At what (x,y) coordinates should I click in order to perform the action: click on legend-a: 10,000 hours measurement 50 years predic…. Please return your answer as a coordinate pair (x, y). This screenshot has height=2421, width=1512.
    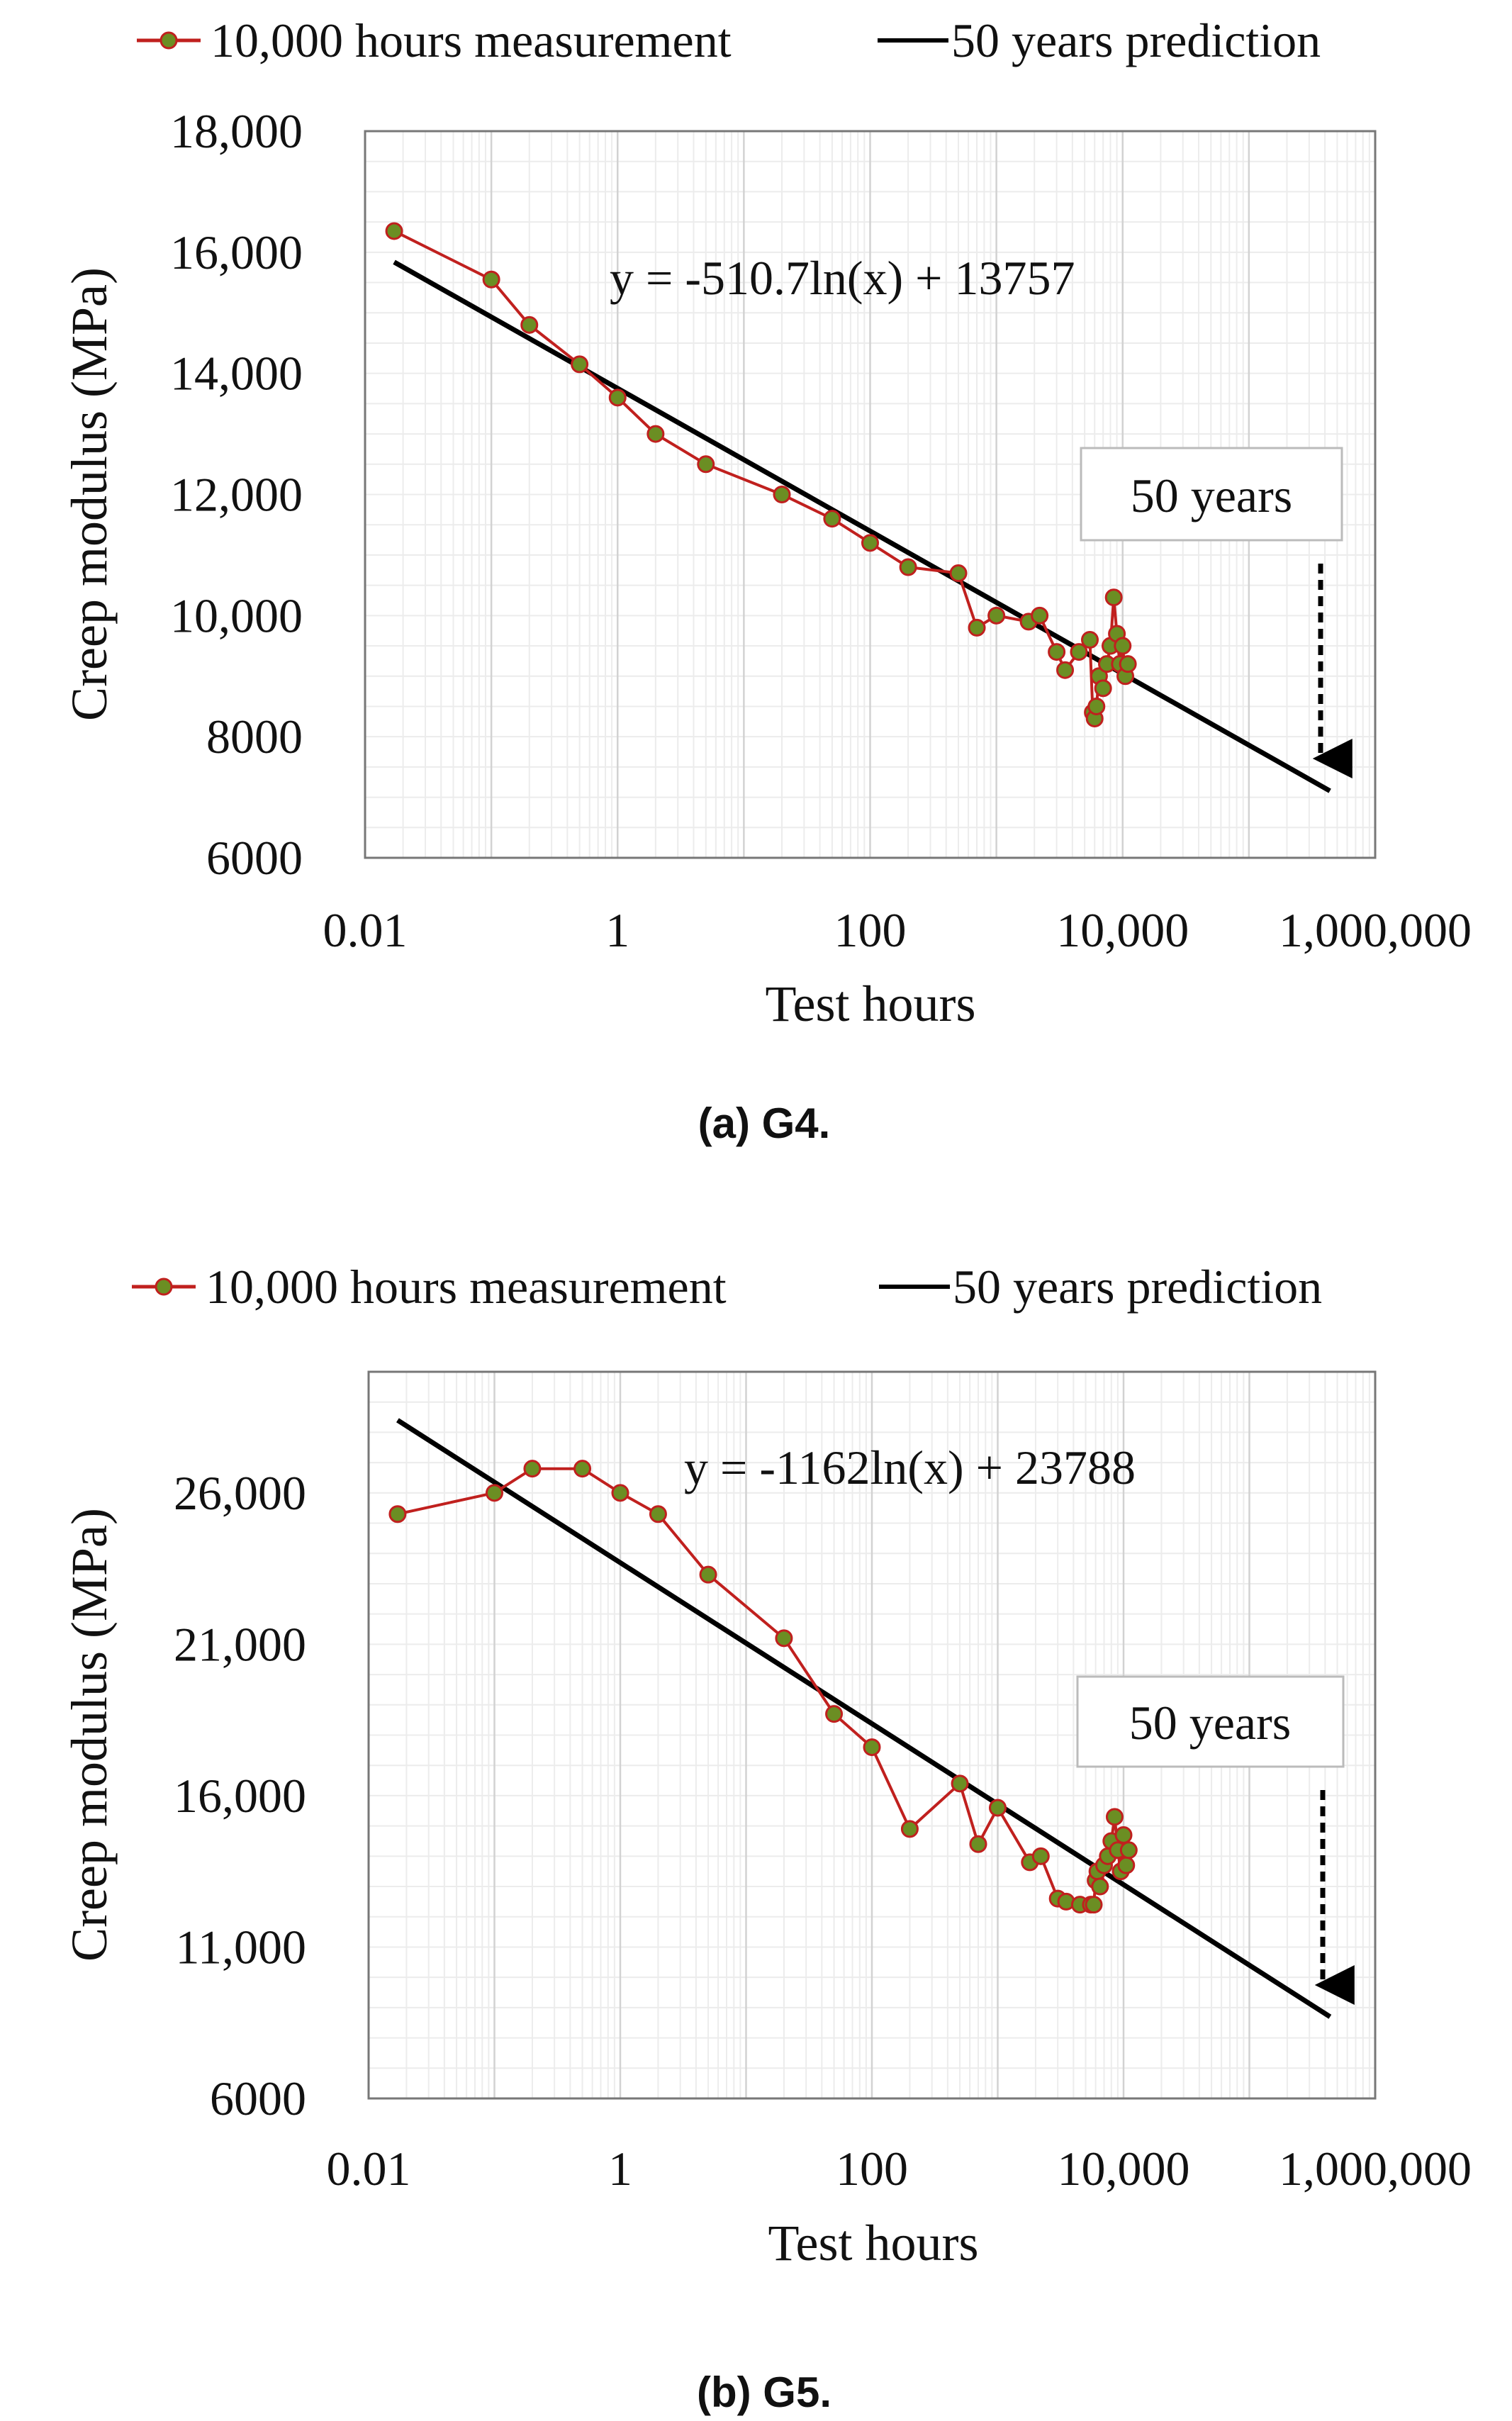
    Looking at the image, I should click on (729, 40).